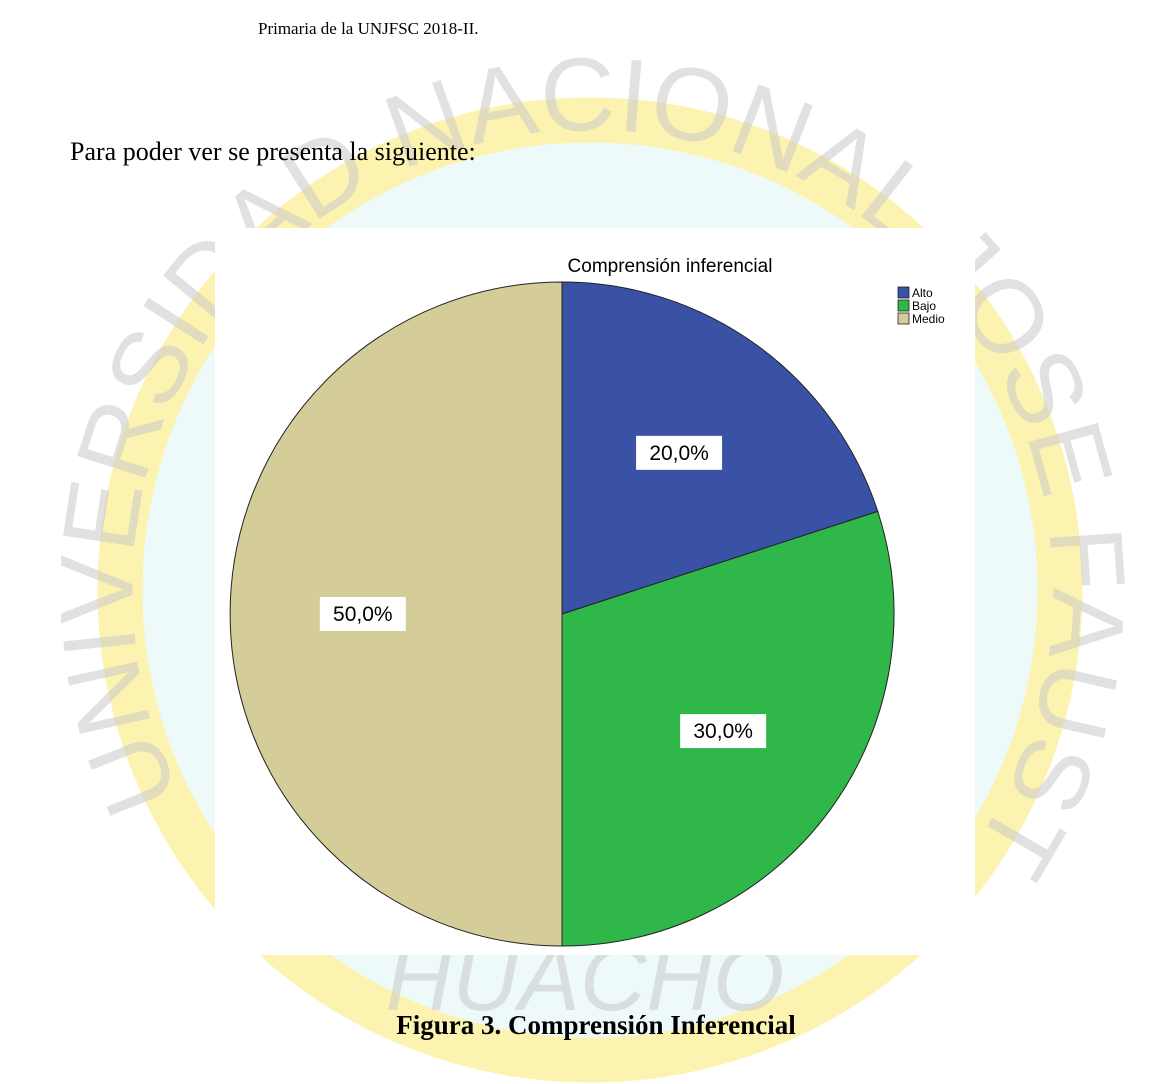 The width and height of the screenshot is (1172, 1084). I want to click on caption: Figura 3. Comprensión Inferencial, so click(596, 1025).